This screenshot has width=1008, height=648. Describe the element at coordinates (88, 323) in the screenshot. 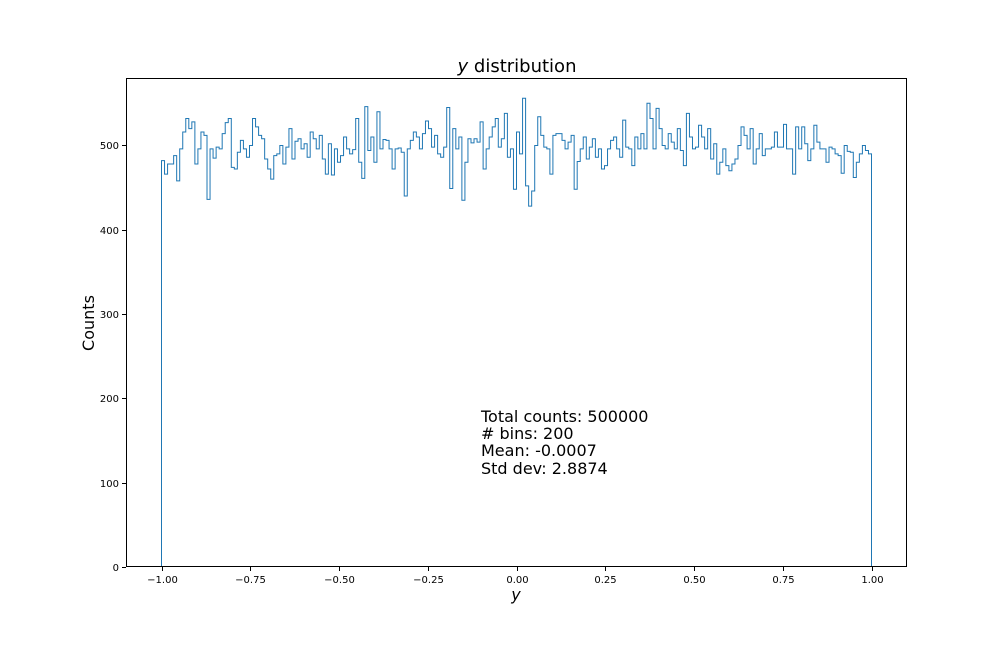

I see `y-axis-label: Counts` at that location.